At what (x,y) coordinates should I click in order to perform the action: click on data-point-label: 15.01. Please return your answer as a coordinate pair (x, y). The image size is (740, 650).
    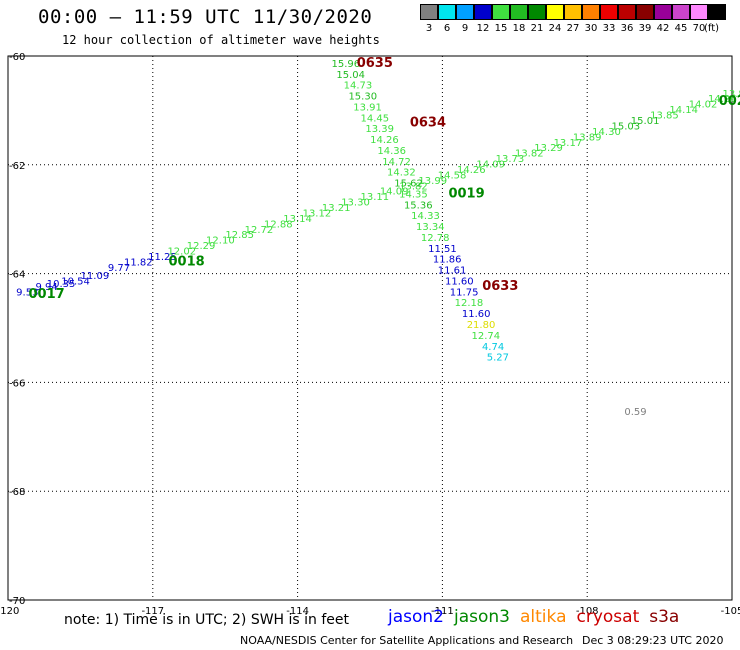
    Looking at the image, I should click on (645, 121).